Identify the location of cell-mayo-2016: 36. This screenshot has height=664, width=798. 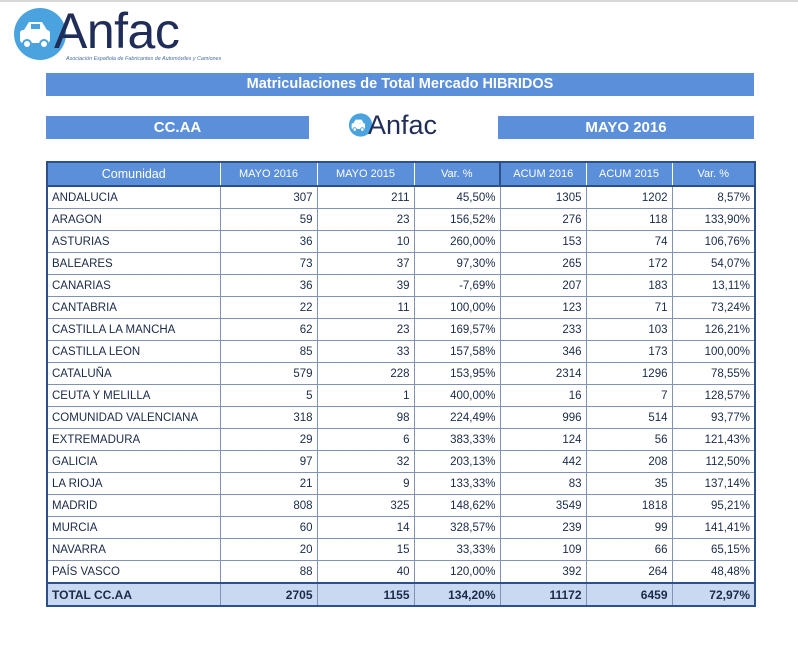
(268, 285).